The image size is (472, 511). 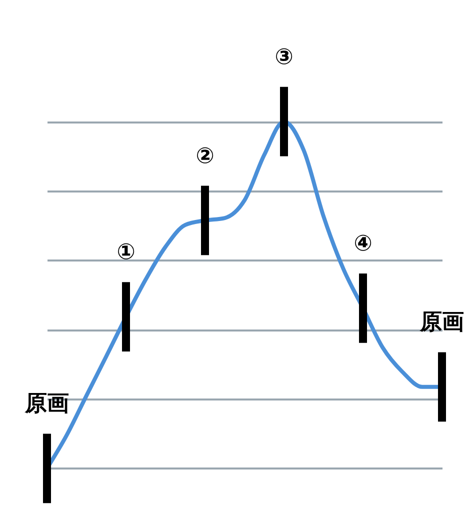 I want to click on annotation: ②, so click(x=205, y=156).